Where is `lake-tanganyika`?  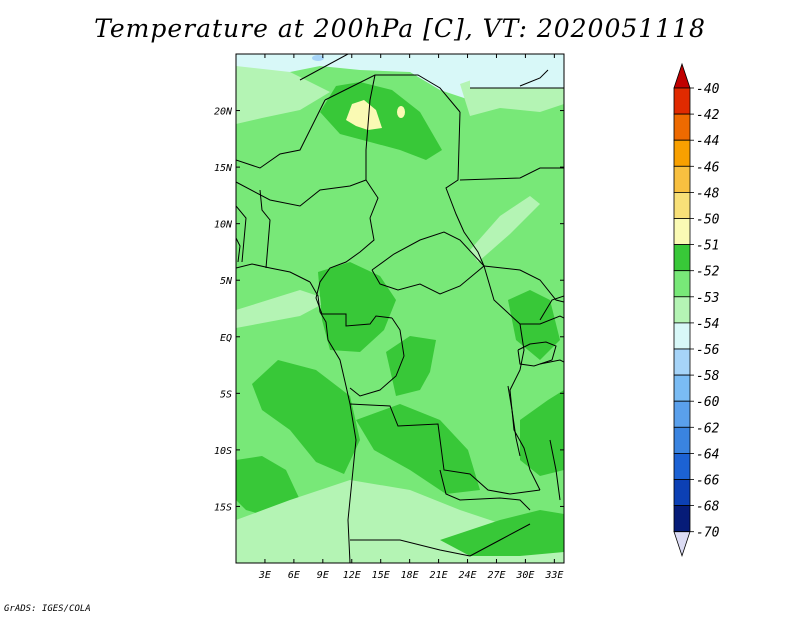
lake-tanganyika is located at coordinates (514, 421).